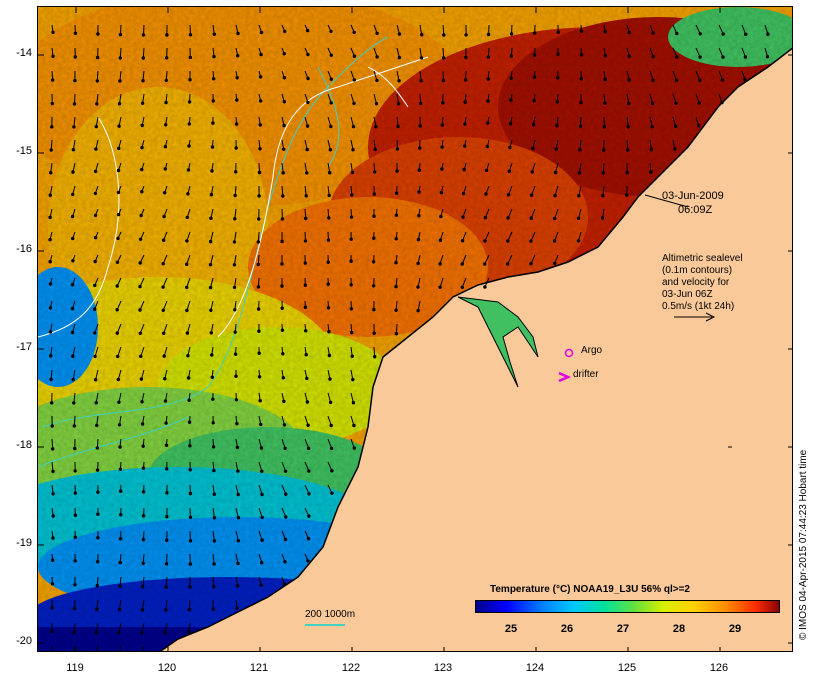  What do you see at coordinates (719, 668) in the screenshot?
I see `x-axis-label: 126` at bounding box center [719, 668].